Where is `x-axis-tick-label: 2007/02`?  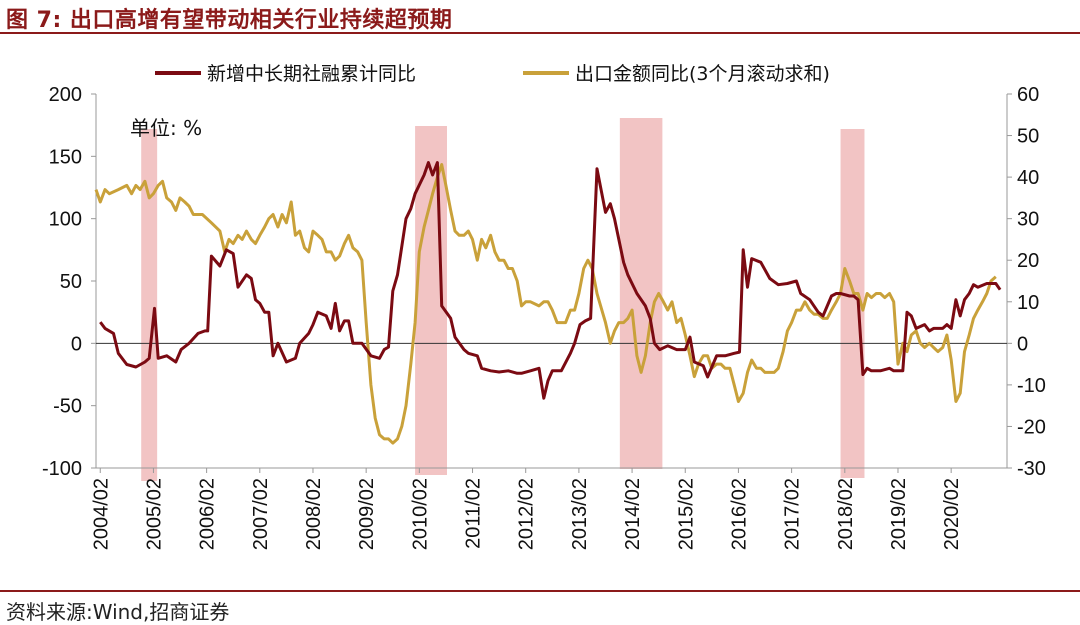
x-axis-tick-label: 2007/02 is located at coordinates (261, 514).